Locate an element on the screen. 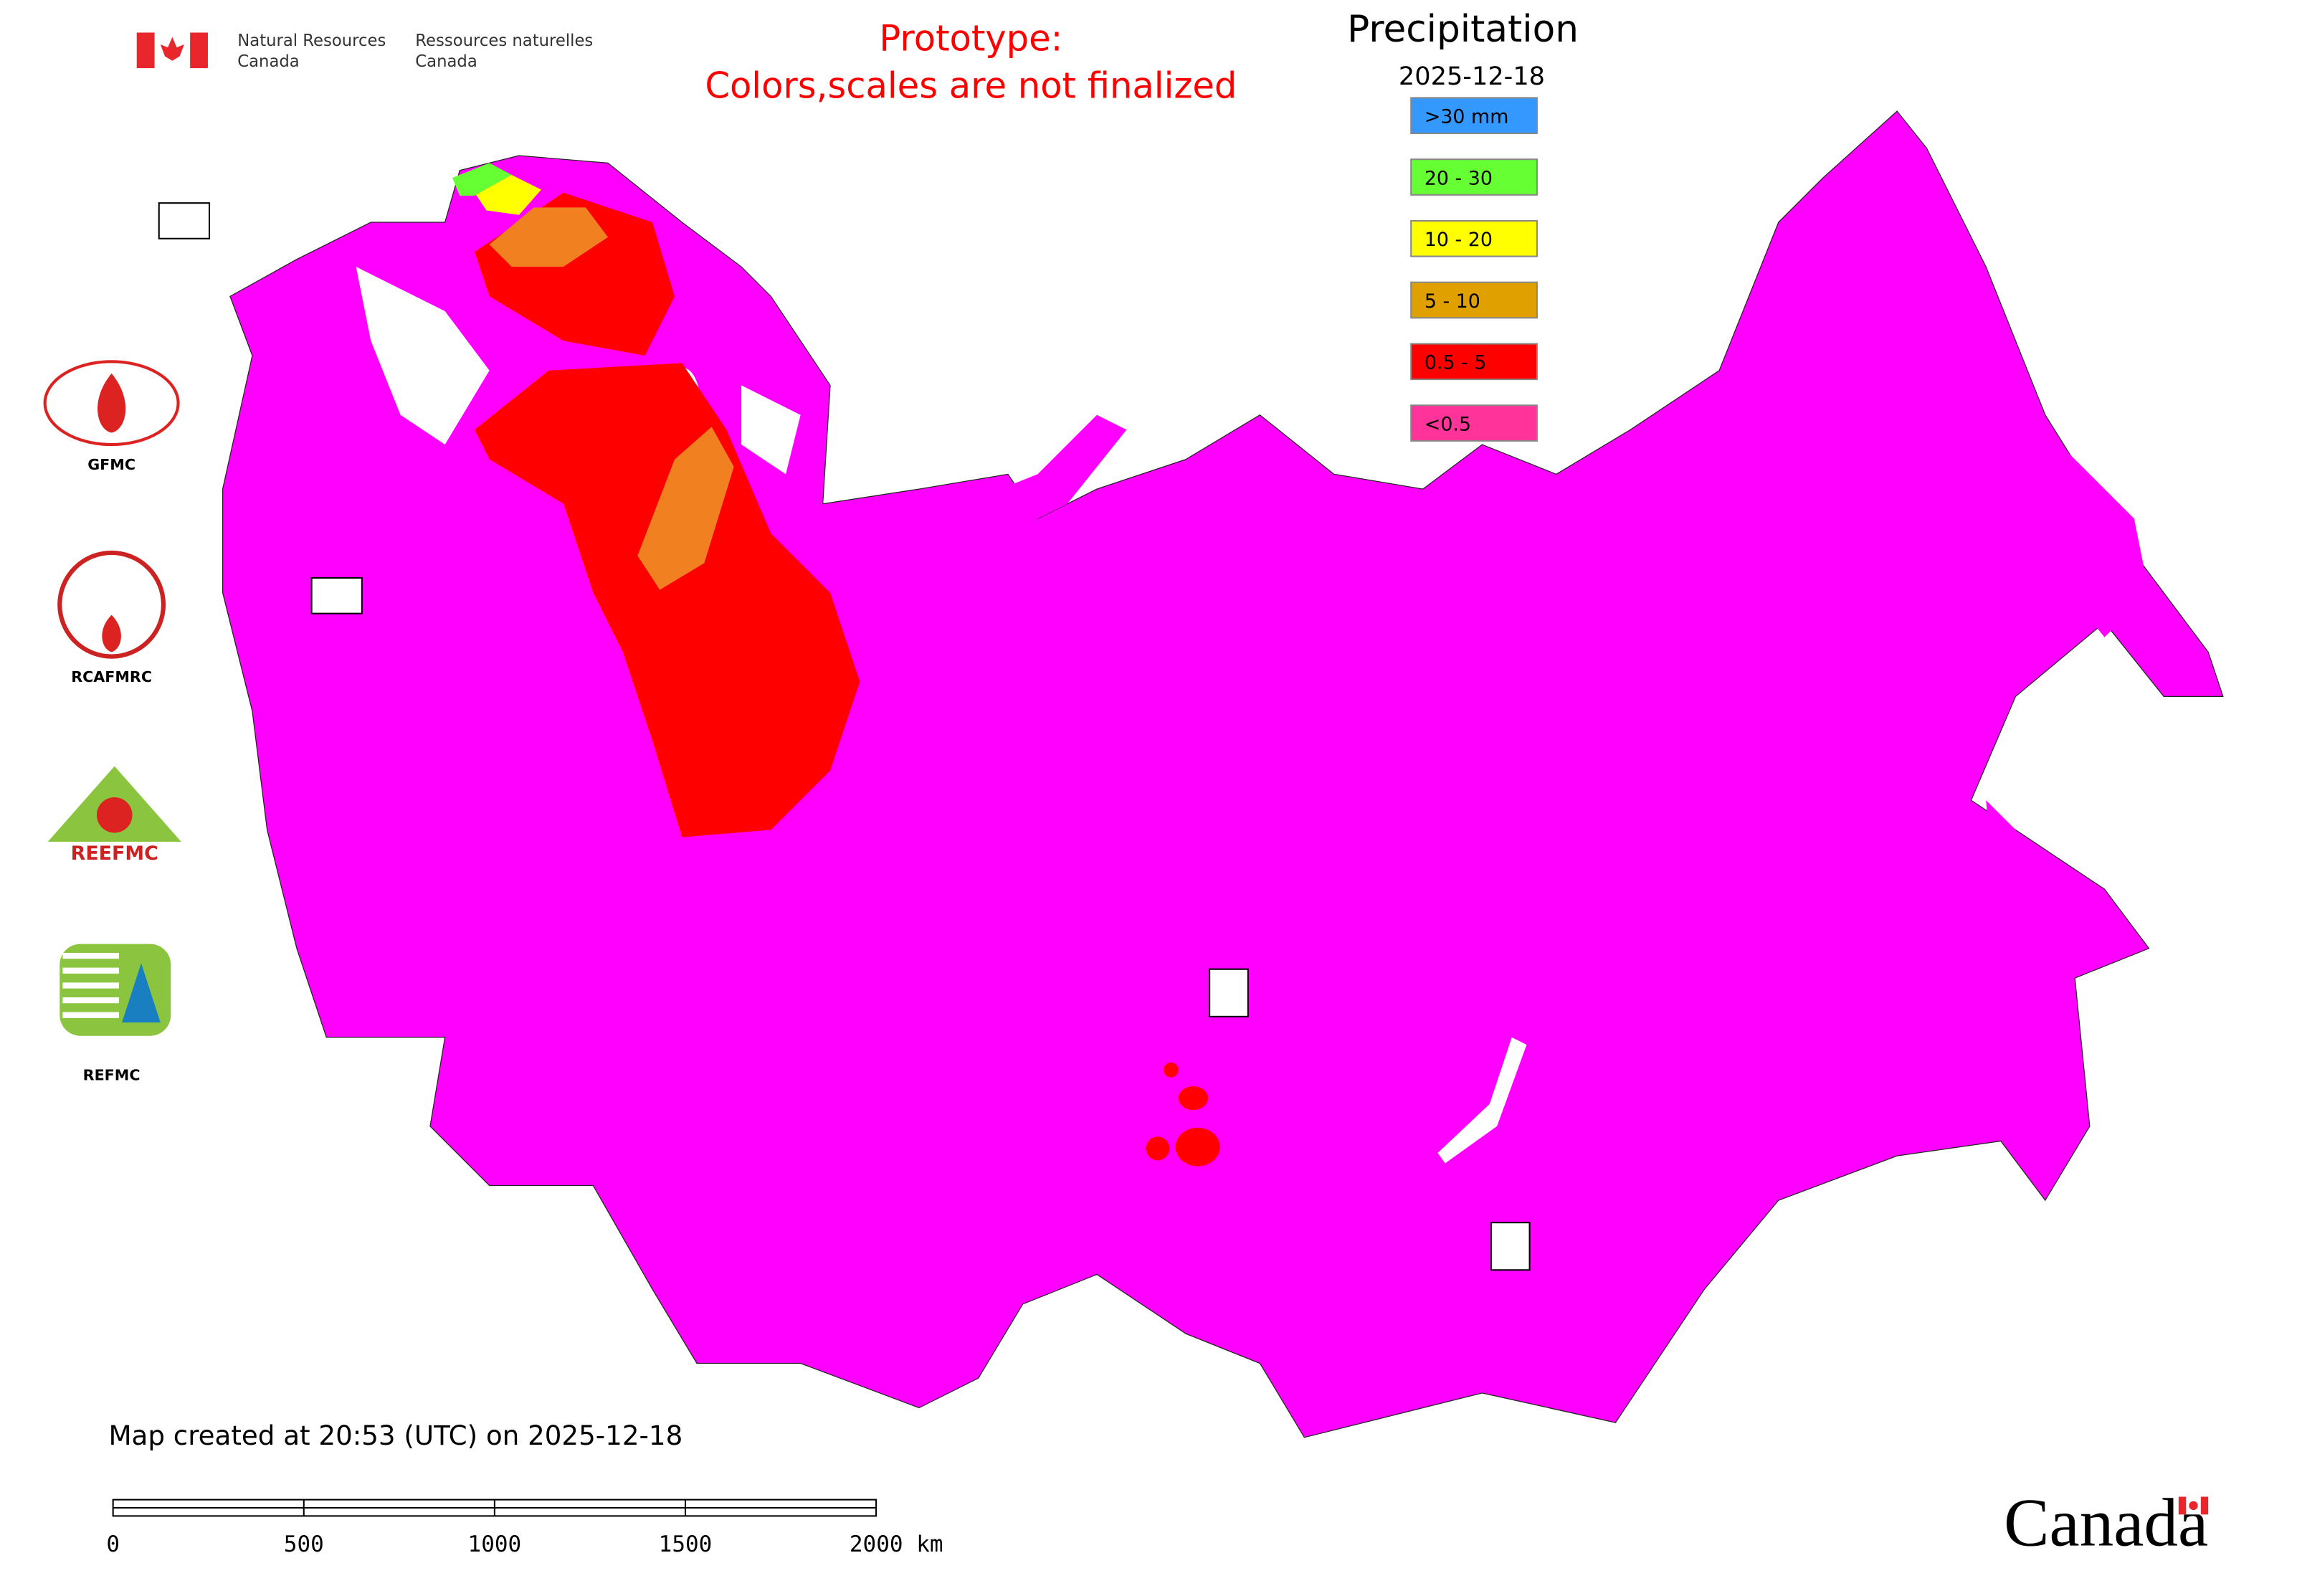  legend-label: 0.5 - 5 is located at coordinates (1456, 363).